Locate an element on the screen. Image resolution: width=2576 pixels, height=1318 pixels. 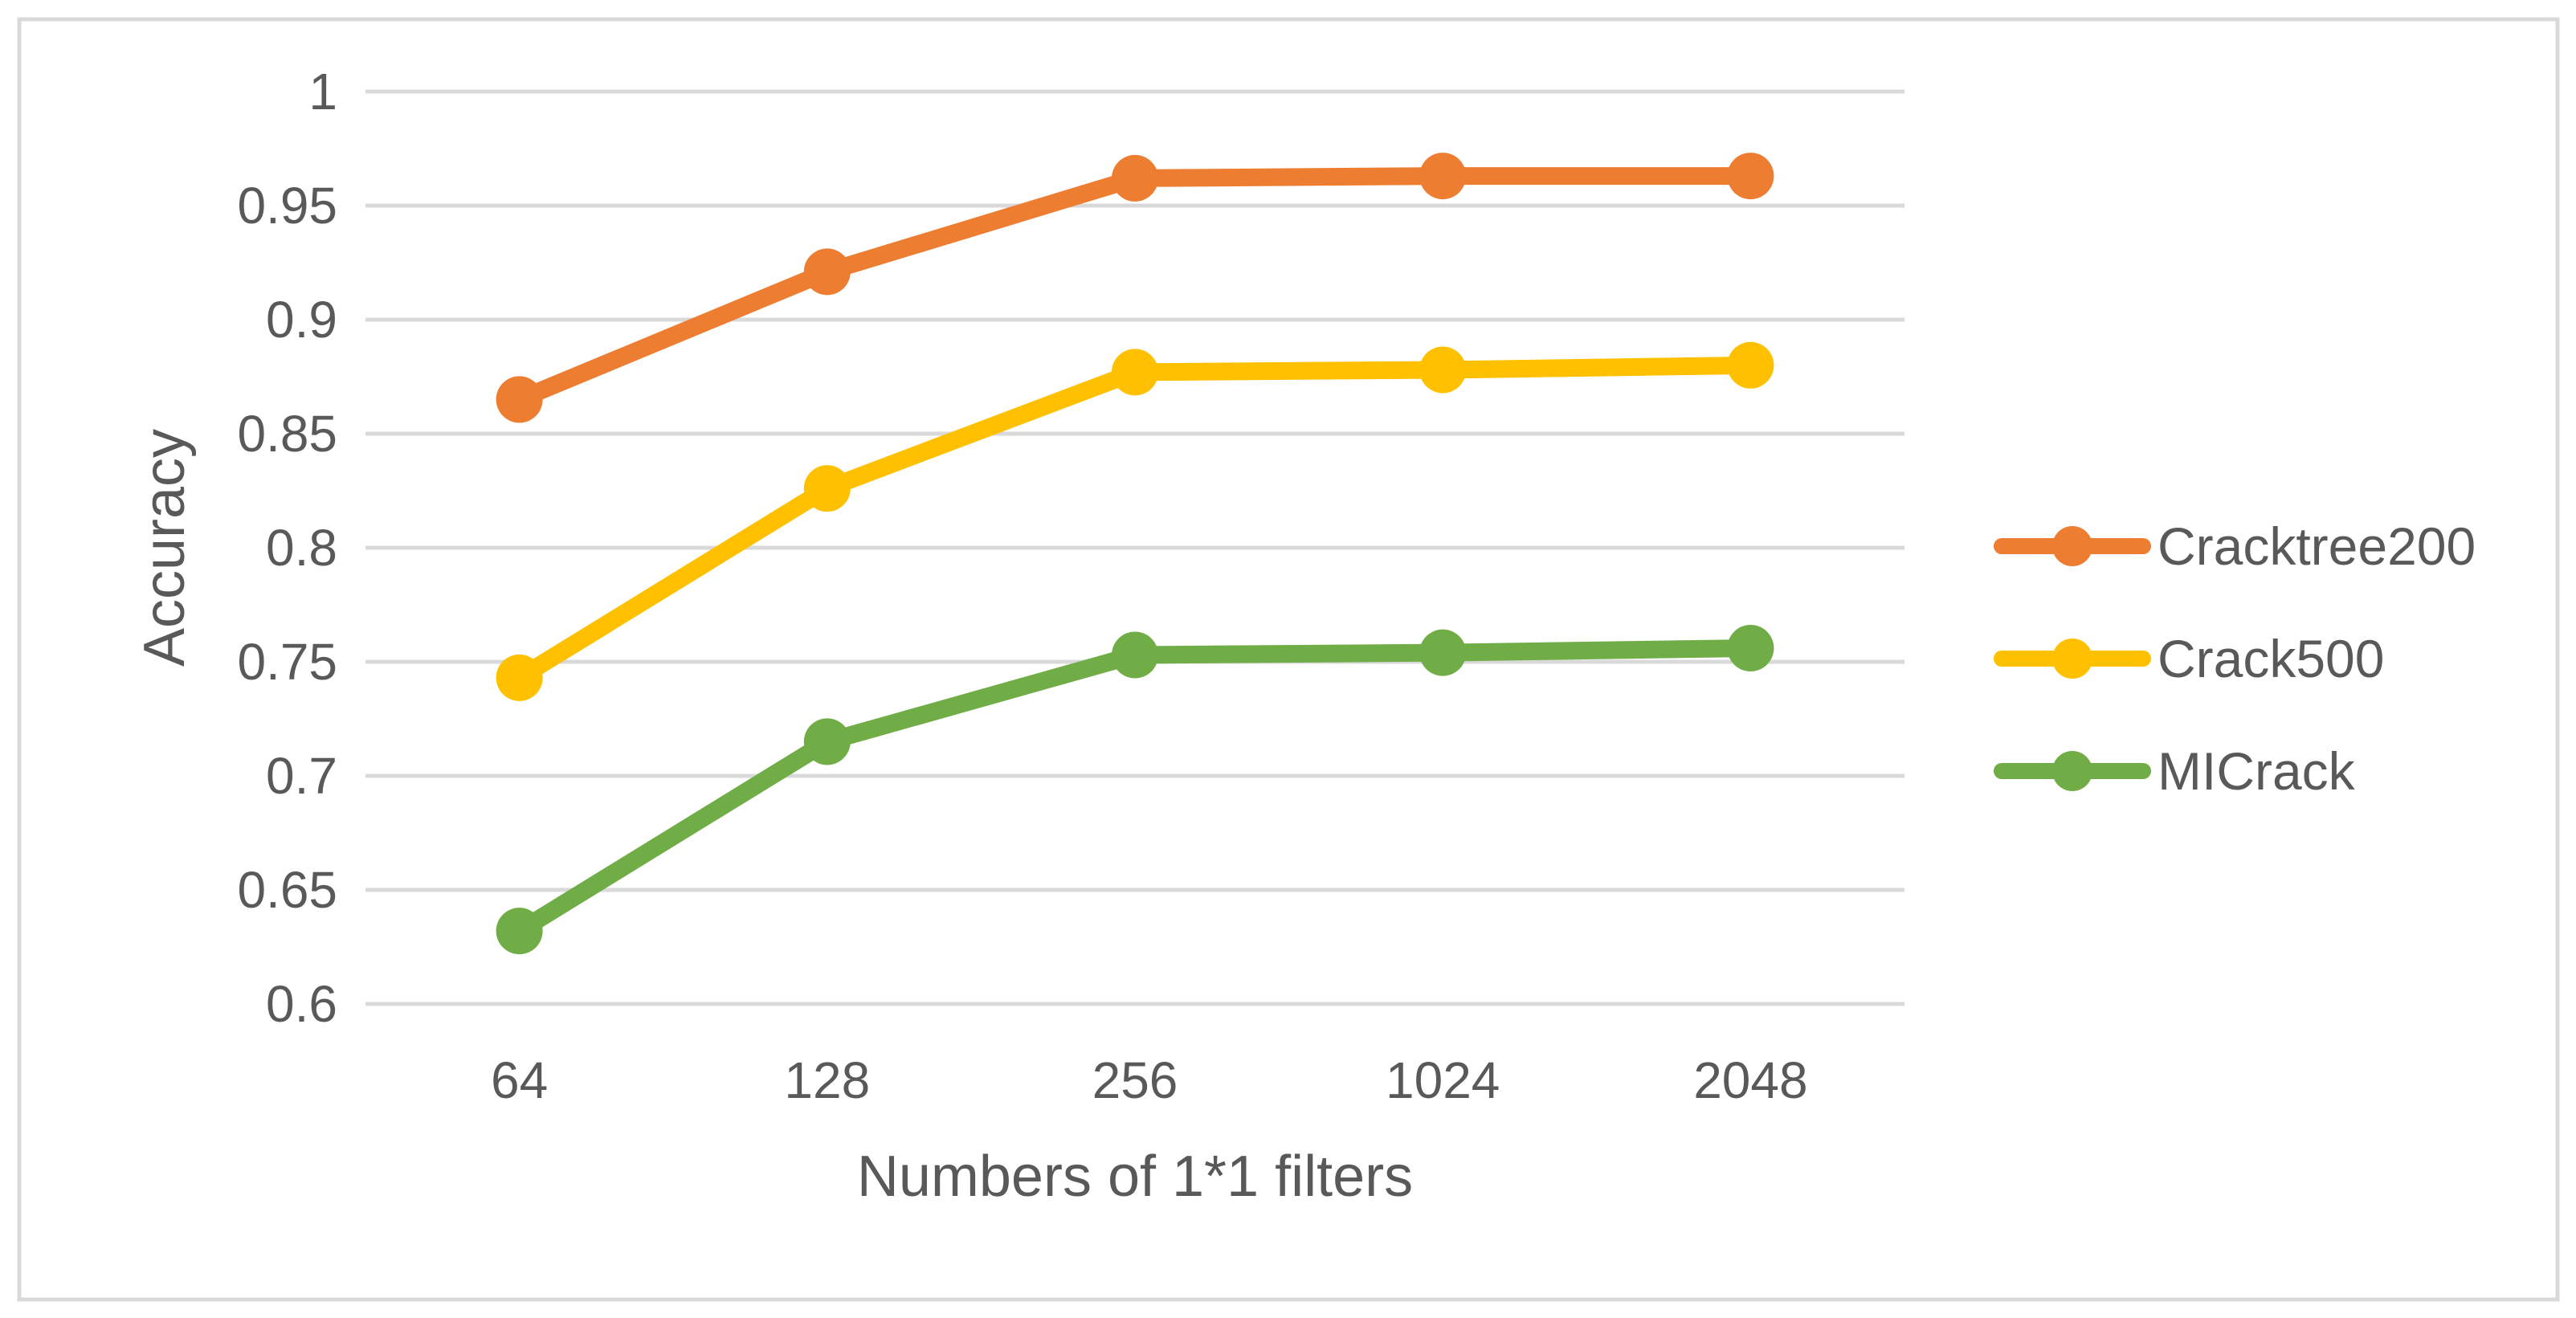
x-tick-label: 1024 is located at coordinates (1443, 1080).